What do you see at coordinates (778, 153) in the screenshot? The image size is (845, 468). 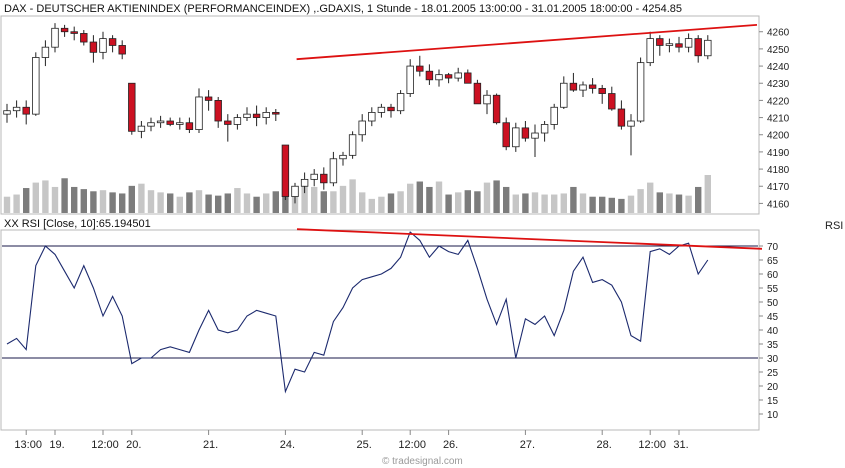 I see `price-tick-label: 4190` at bounding box center [778, 153].